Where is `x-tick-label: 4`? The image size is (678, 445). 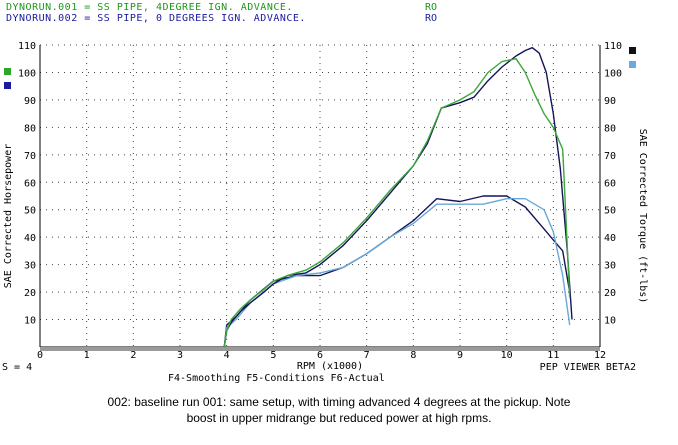
x-tick-label: 4 is located at coordinates (227, 355).